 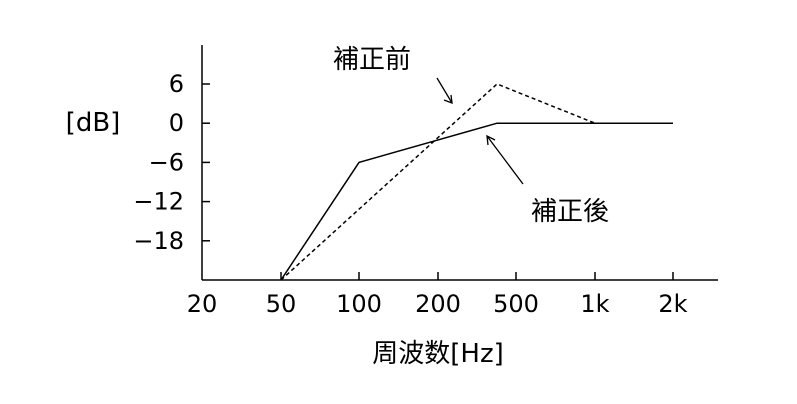 What do you see at coordinates (516, 304) in the screenshot?
I see `x-tick-label: 500` at bounding box center [516, 304].